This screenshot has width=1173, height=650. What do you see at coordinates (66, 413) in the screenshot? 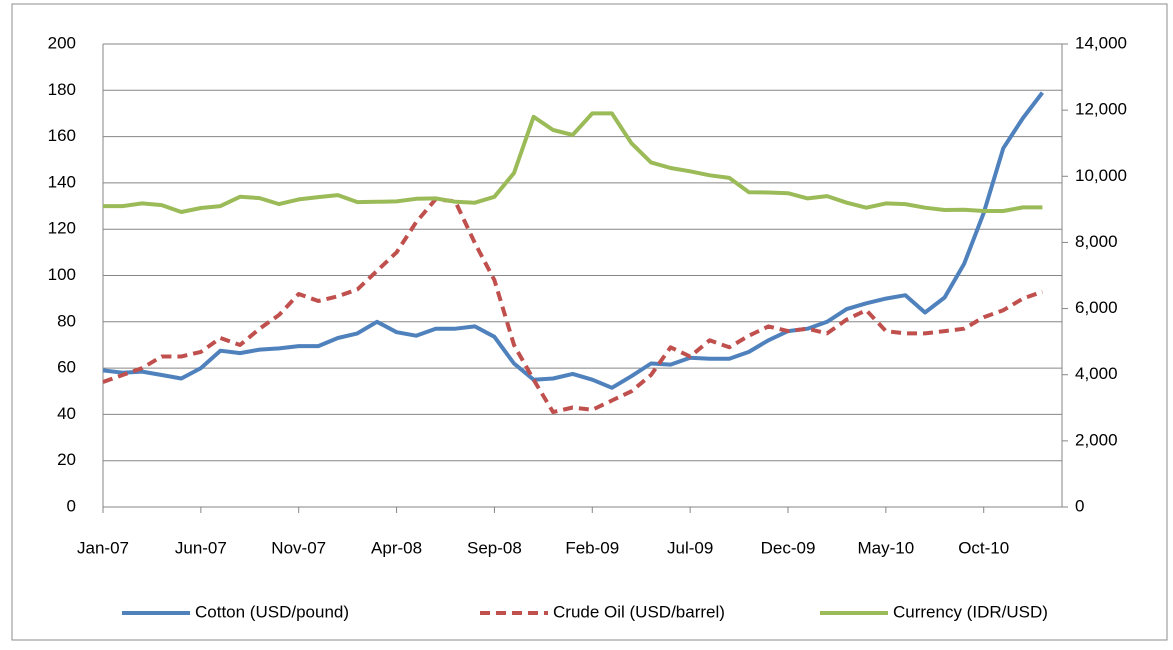
I see `y-tick-label: 40` at bounding box center [66, 413].